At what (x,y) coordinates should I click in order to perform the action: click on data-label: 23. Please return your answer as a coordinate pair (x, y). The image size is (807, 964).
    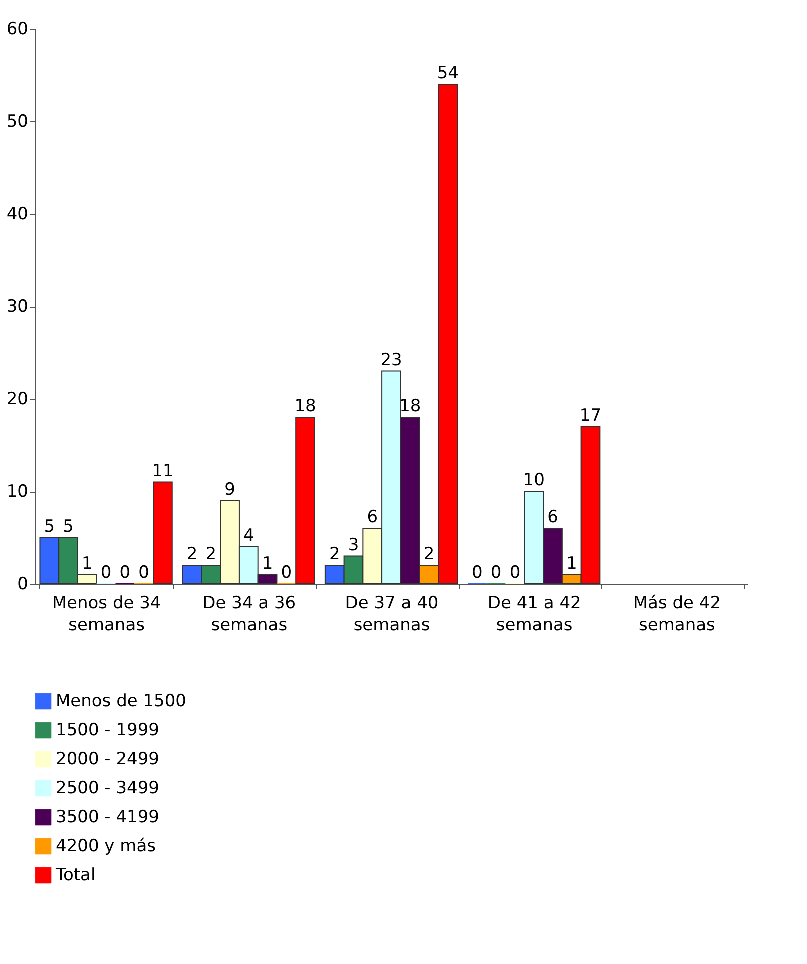
    Looking at the image, I should click on (391, 360).